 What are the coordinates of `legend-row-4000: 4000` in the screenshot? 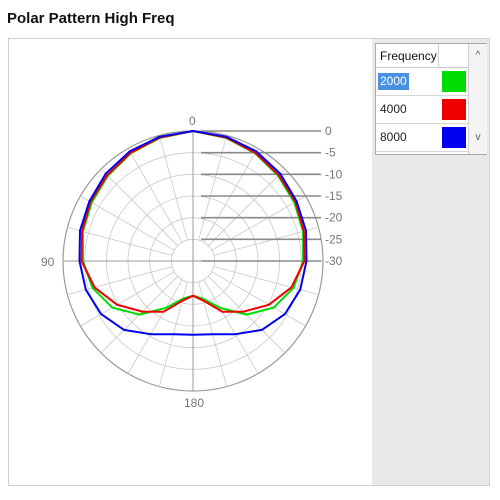 It's located at (422, 110).